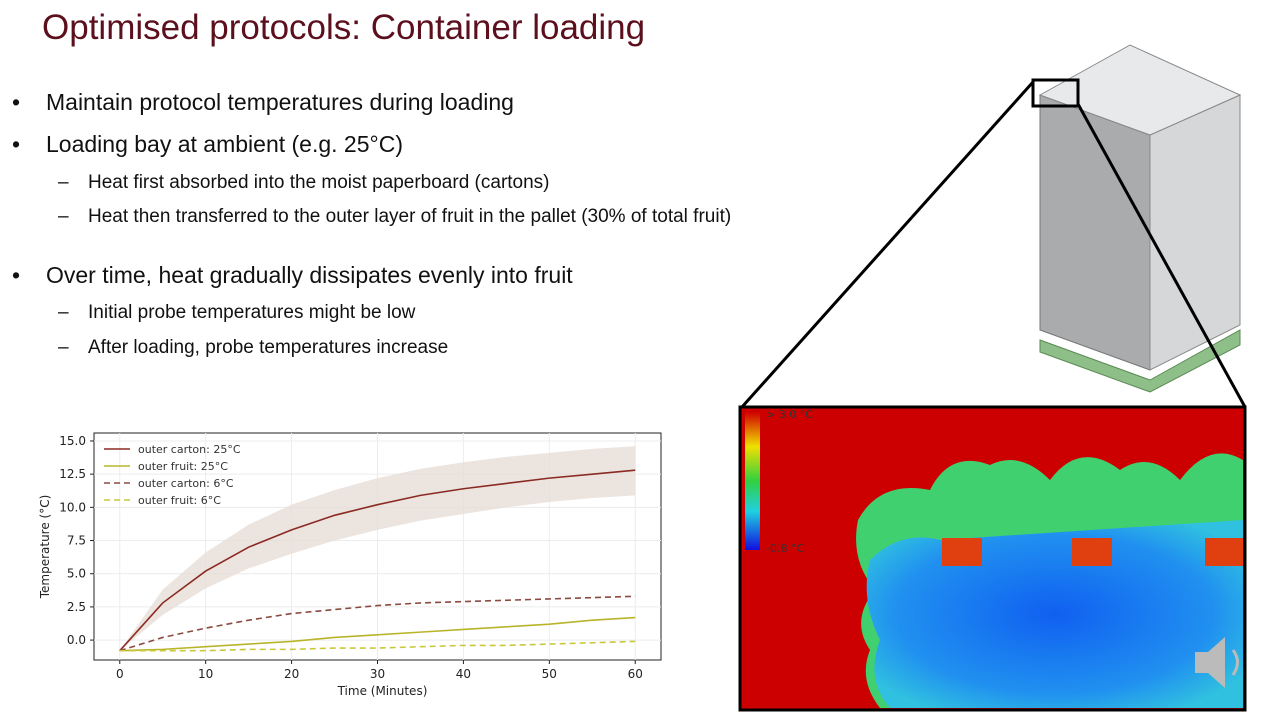 Image resolution: width=1280 pixels, height=720 pixels. I want to click on confidence-band, so click(377, 548).